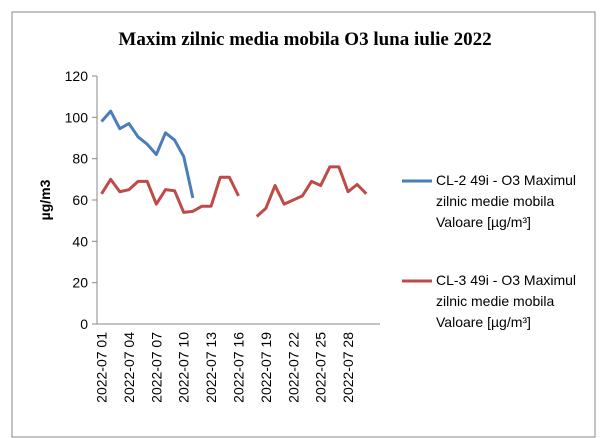 The width and height of the screenshot is (602, 438). I want to click on y-tick-label: 120, so click(77, 76).